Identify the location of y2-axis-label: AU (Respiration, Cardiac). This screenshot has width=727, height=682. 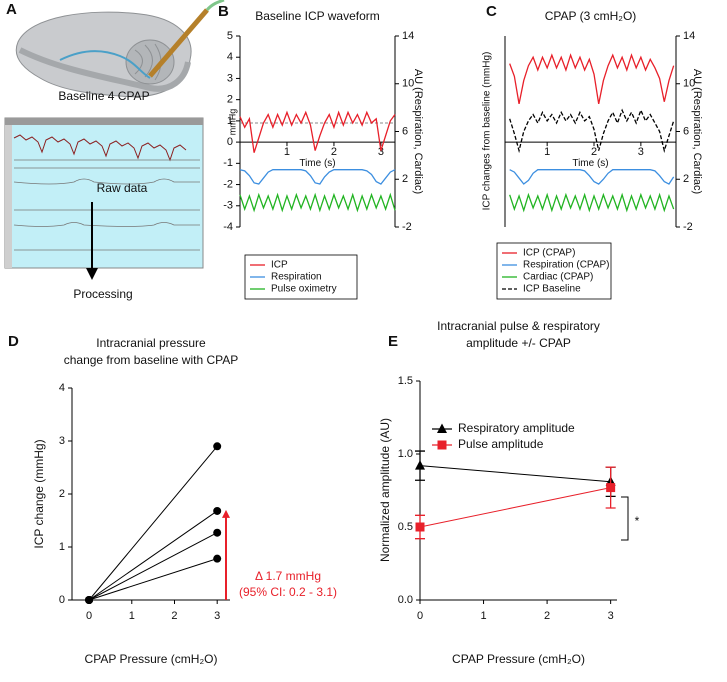
(418, 131).